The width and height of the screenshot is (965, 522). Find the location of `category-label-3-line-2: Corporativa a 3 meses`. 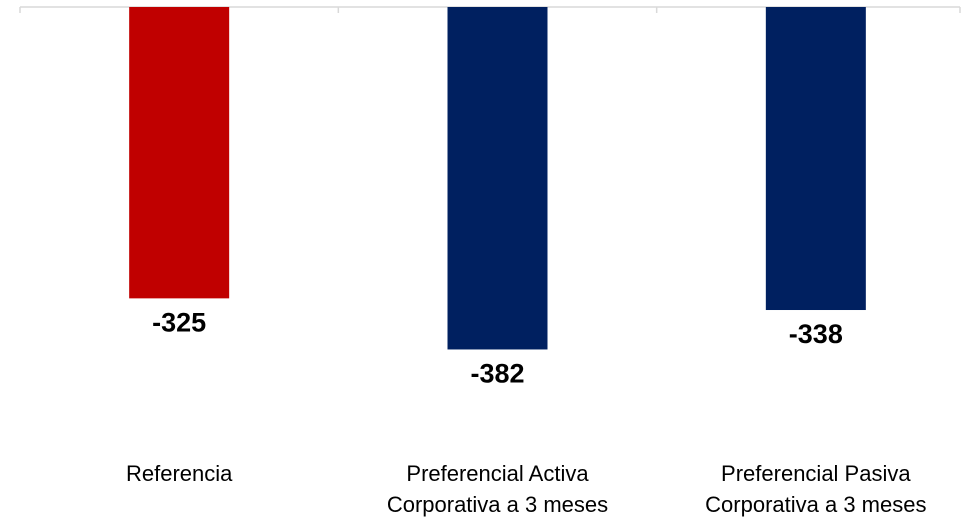

category-label-3-line-2: Corporativa a 3 meses is located at coordinates (815, 504).